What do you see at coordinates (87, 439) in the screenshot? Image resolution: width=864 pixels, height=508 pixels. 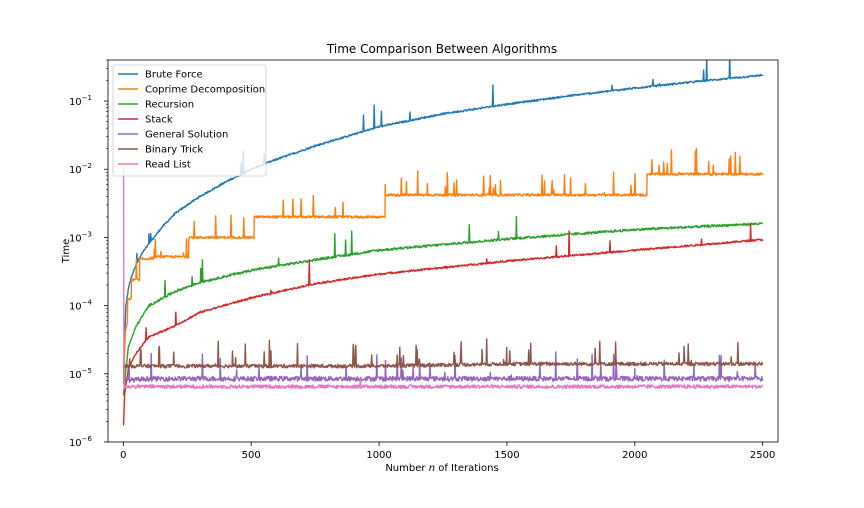 I see `y-tick-exponent: −6` at bounding box center [87, 439].